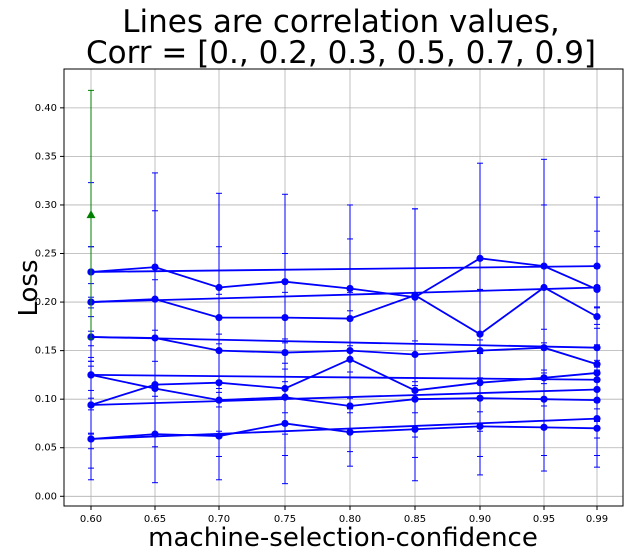  I want to click on x-tick-label: 0.99, so click(597, 519).